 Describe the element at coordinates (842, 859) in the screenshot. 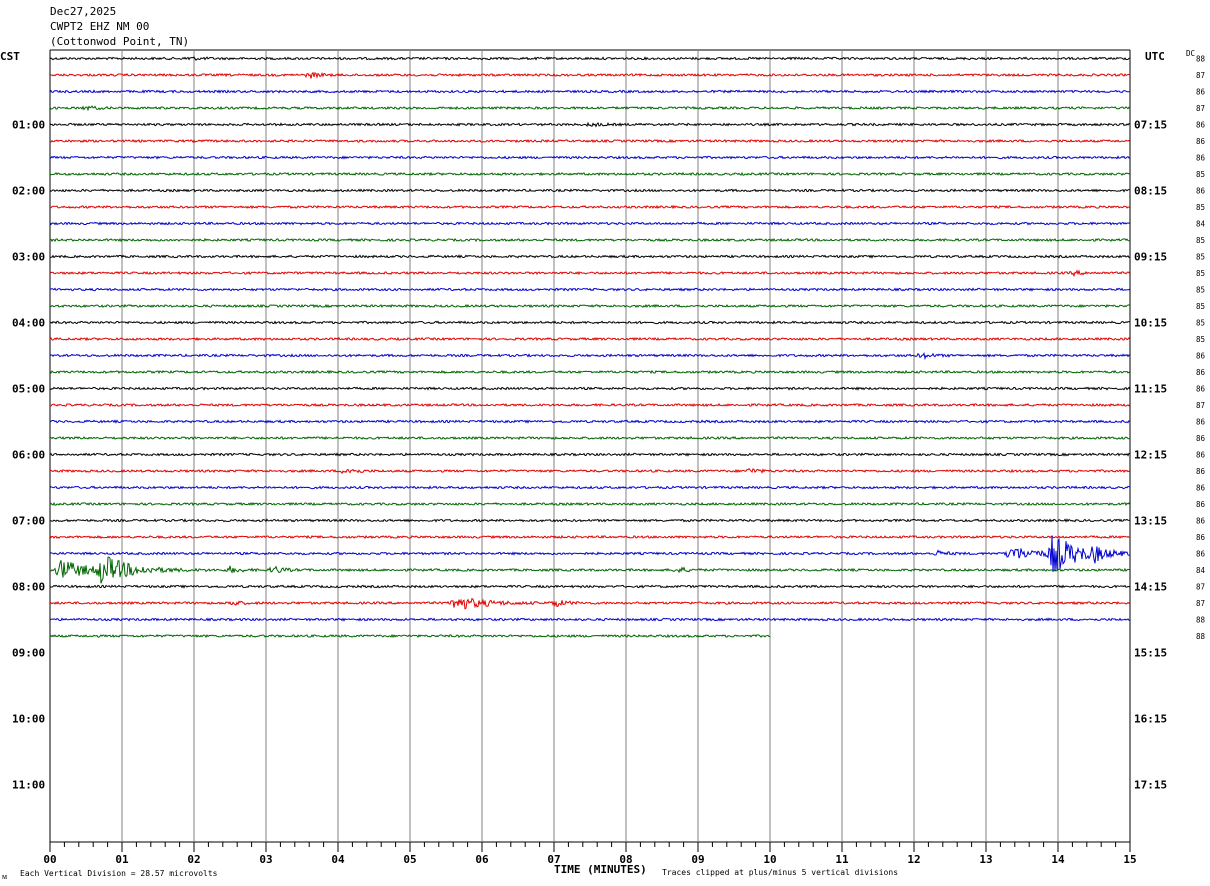

I see `x-tick-label: 11` at that location.